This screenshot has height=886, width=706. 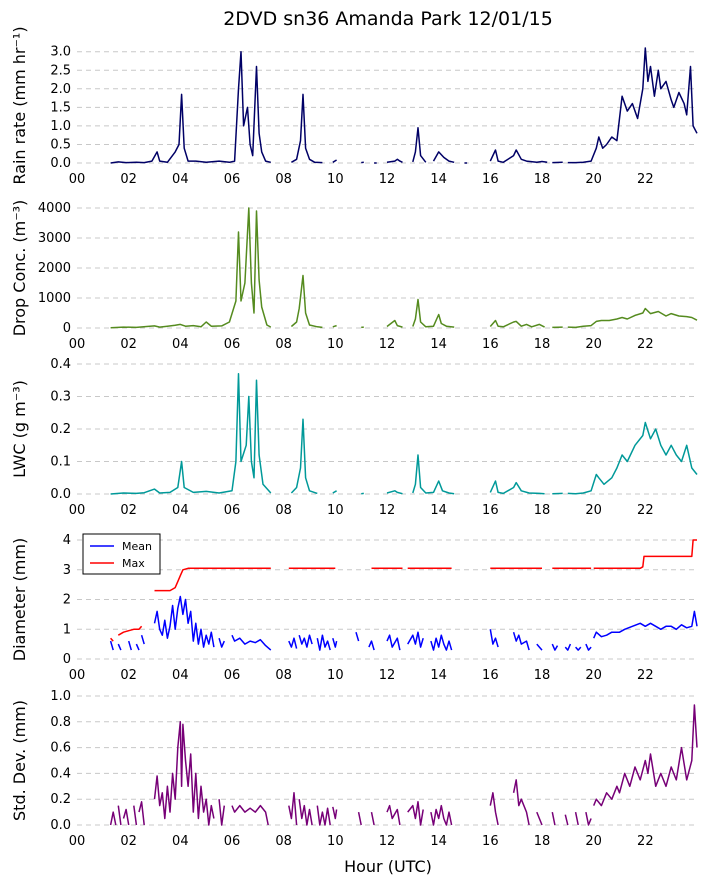 I want to click on panel-3-xtick-label: 20, so click(x=593, y=510).